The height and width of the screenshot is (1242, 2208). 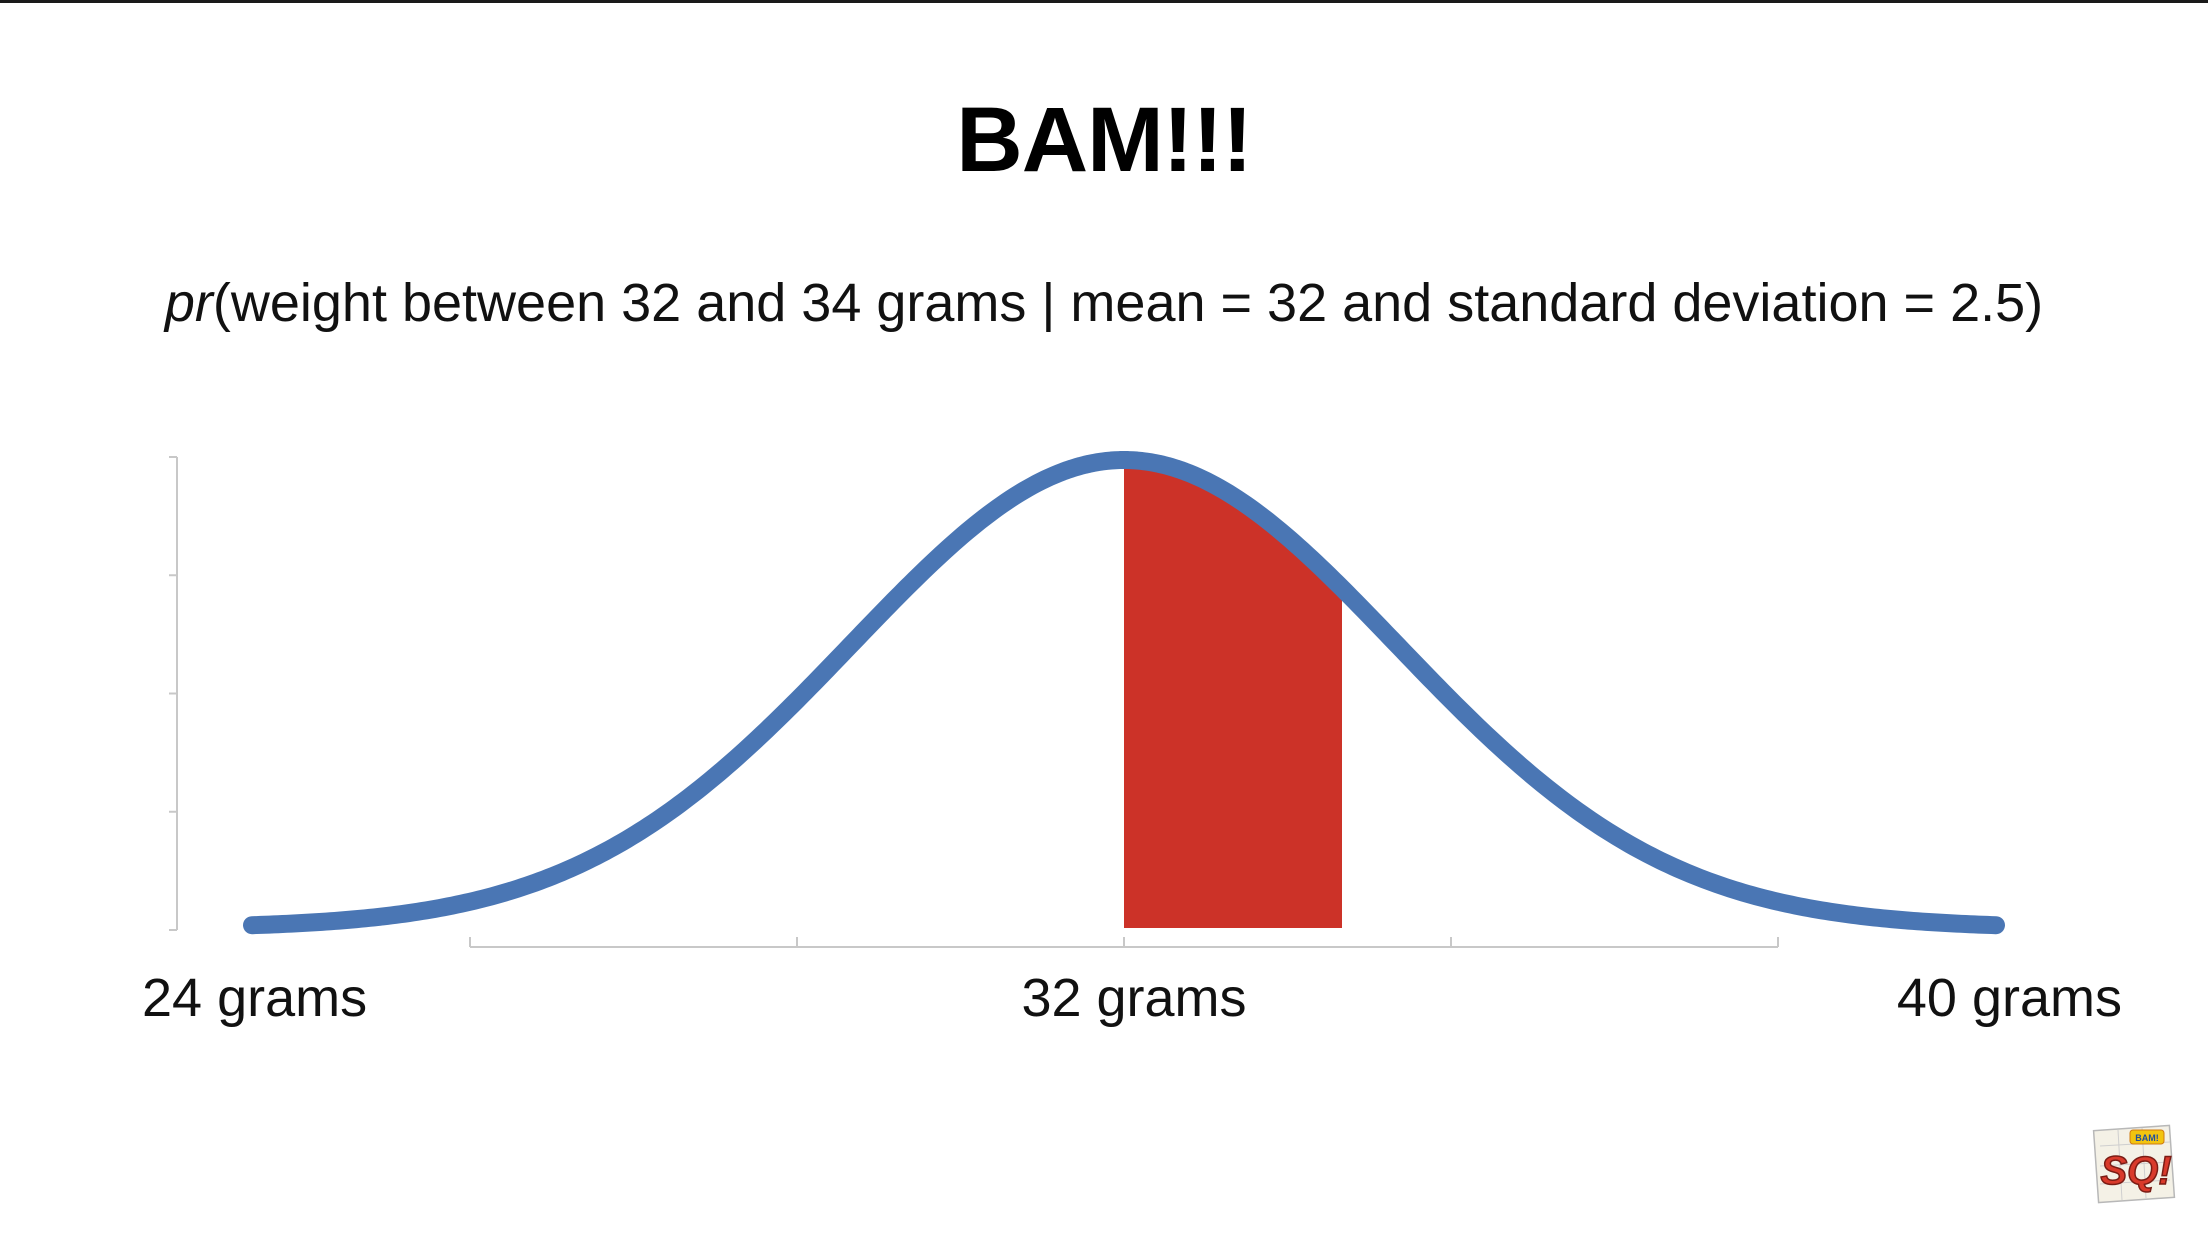 What do you see at coordinates (1133, 998) in the screenshot?
I see `x-tick-label: 32 grams` at bounding box center [1133, 998].